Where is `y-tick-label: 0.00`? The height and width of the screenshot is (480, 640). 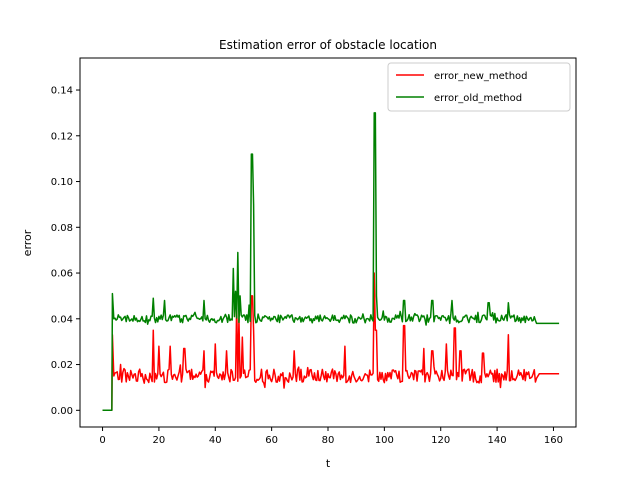
y-tick-label: 0.00 is located at coordinates (62, 411).